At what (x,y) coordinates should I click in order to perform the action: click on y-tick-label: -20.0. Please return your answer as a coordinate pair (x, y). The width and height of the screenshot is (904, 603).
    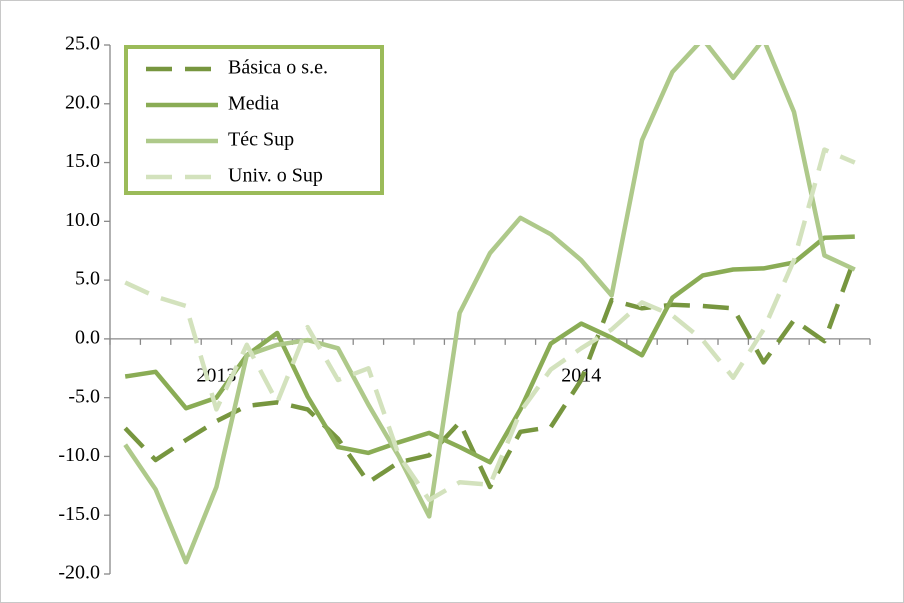
    Looking at the image, I should click on (79, 573).